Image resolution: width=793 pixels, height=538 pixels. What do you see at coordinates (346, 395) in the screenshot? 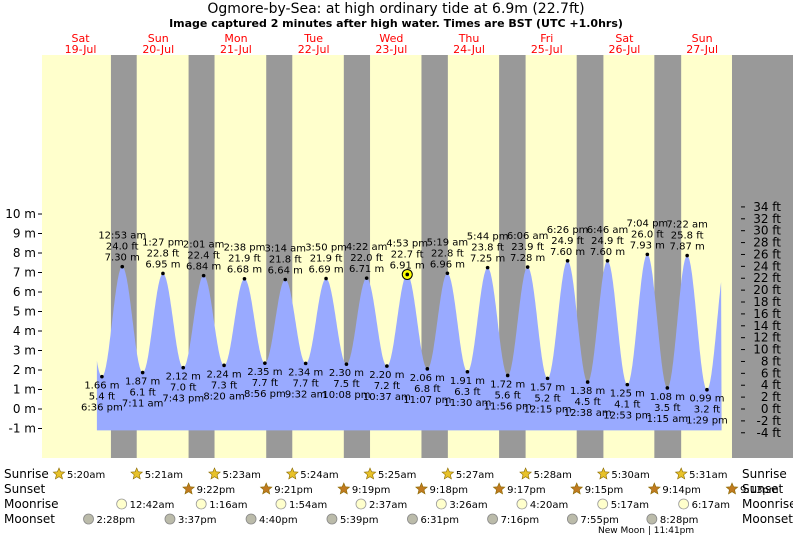
I see `tide-time: 10:08 pm` at bounding box center [346, 395].